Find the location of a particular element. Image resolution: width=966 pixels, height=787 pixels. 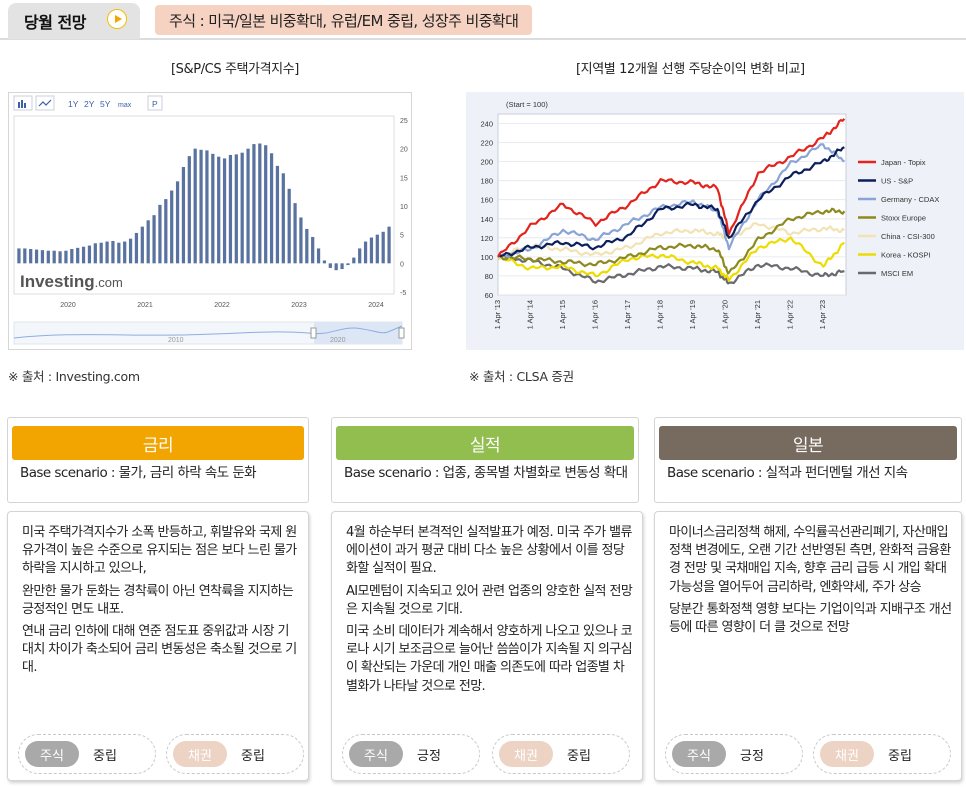

bar-series is located at coordinates (204, 207).